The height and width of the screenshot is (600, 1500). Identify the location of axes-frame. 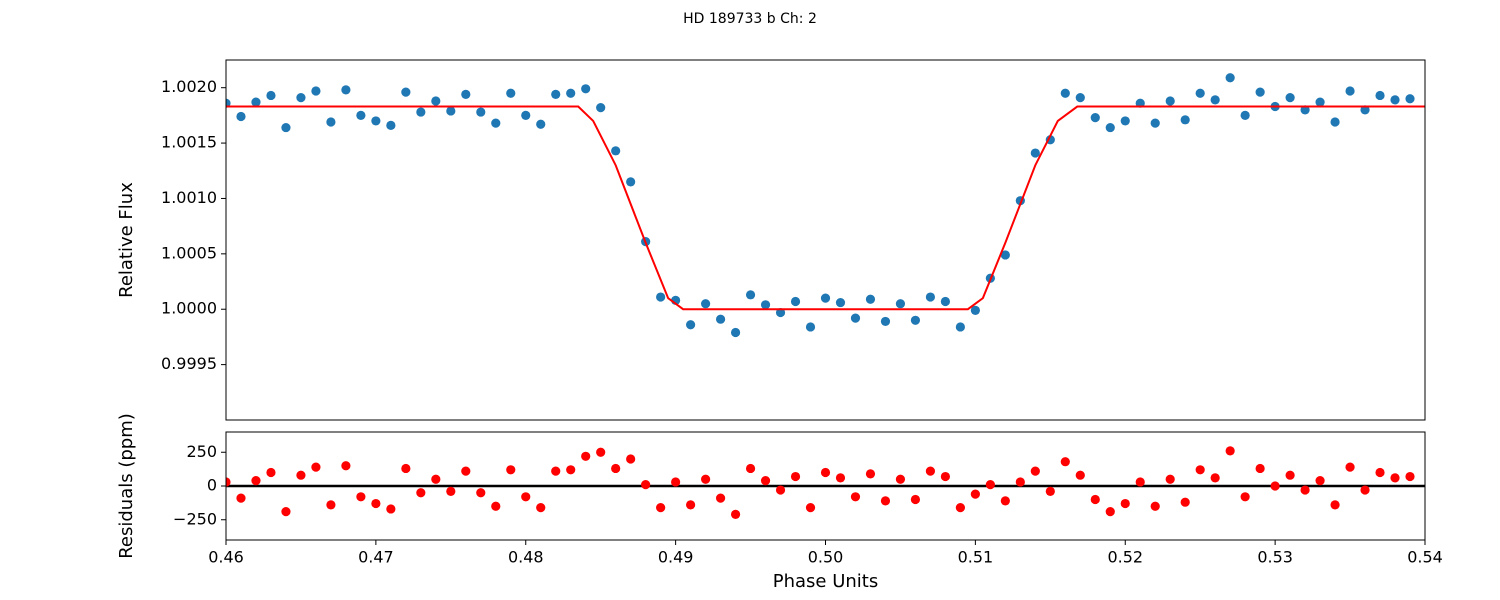
(825, 486).